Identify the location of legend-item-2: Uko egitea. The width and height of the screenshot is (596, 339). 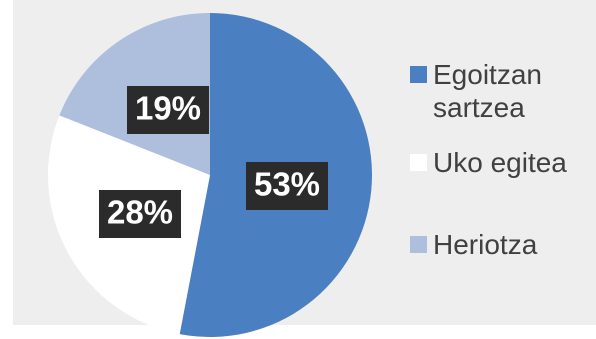
(501, 162).